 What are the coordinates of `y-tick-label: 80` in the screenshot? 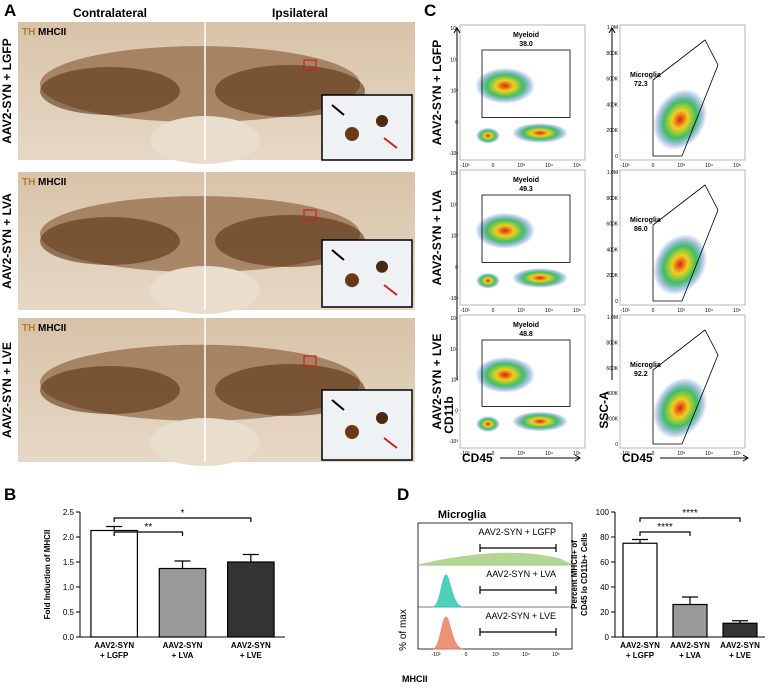 It's located at (604, 537).